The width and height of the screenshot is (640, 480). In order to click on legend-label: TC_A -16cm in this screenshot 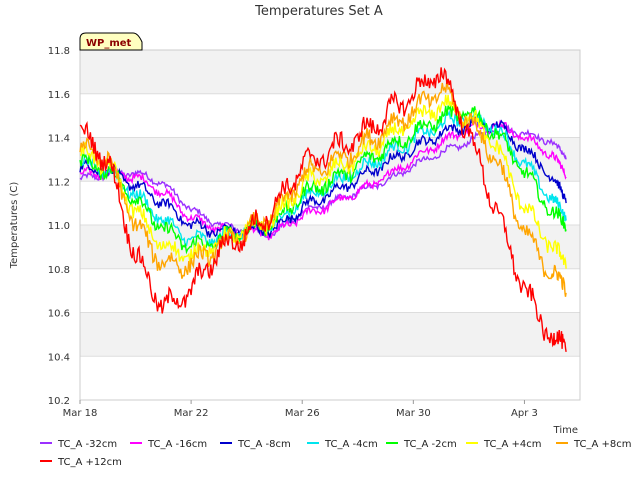, I will do `click(177, 444)`.